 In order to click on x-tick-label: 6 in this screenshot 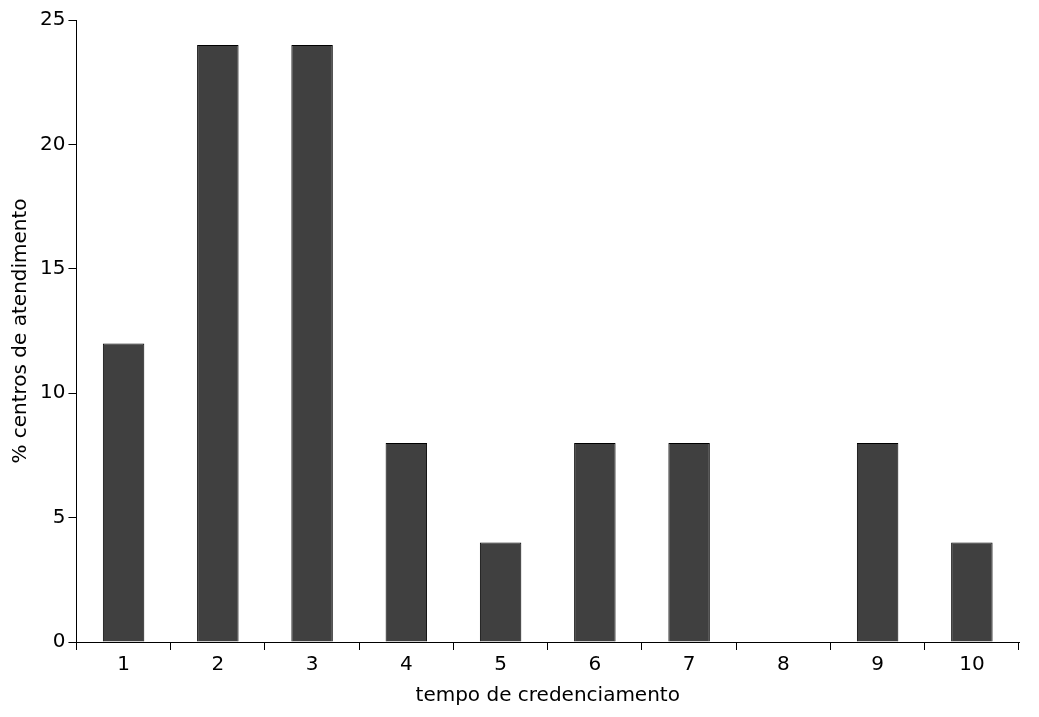, I will do `click(595, 663)`.